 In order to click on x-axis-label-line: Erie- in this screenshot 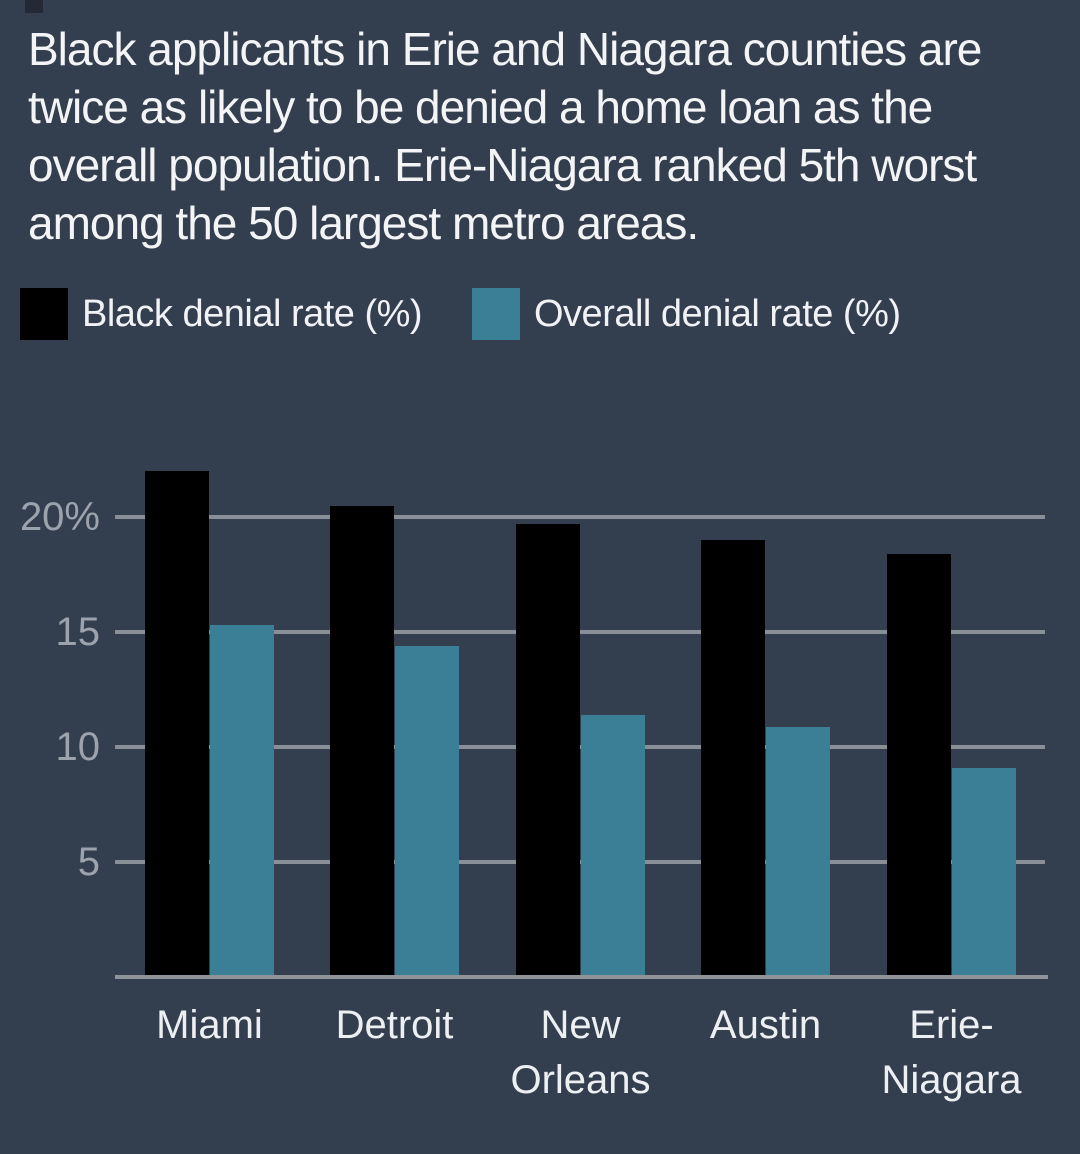, I will do `click(951, 1025)`.